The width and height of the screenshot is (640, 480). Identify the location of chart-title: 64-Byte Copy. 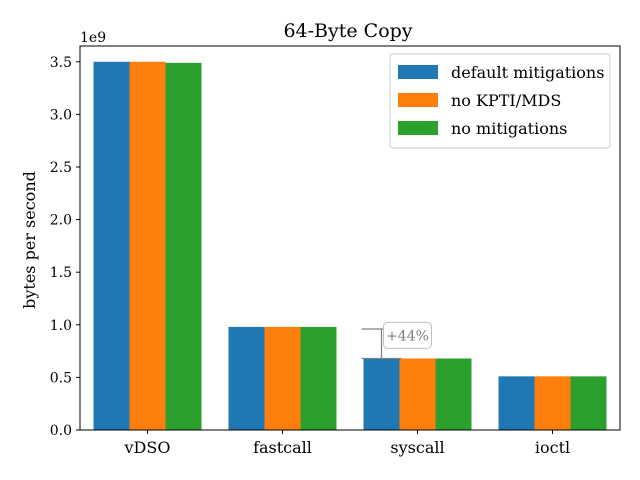
(347, 31).